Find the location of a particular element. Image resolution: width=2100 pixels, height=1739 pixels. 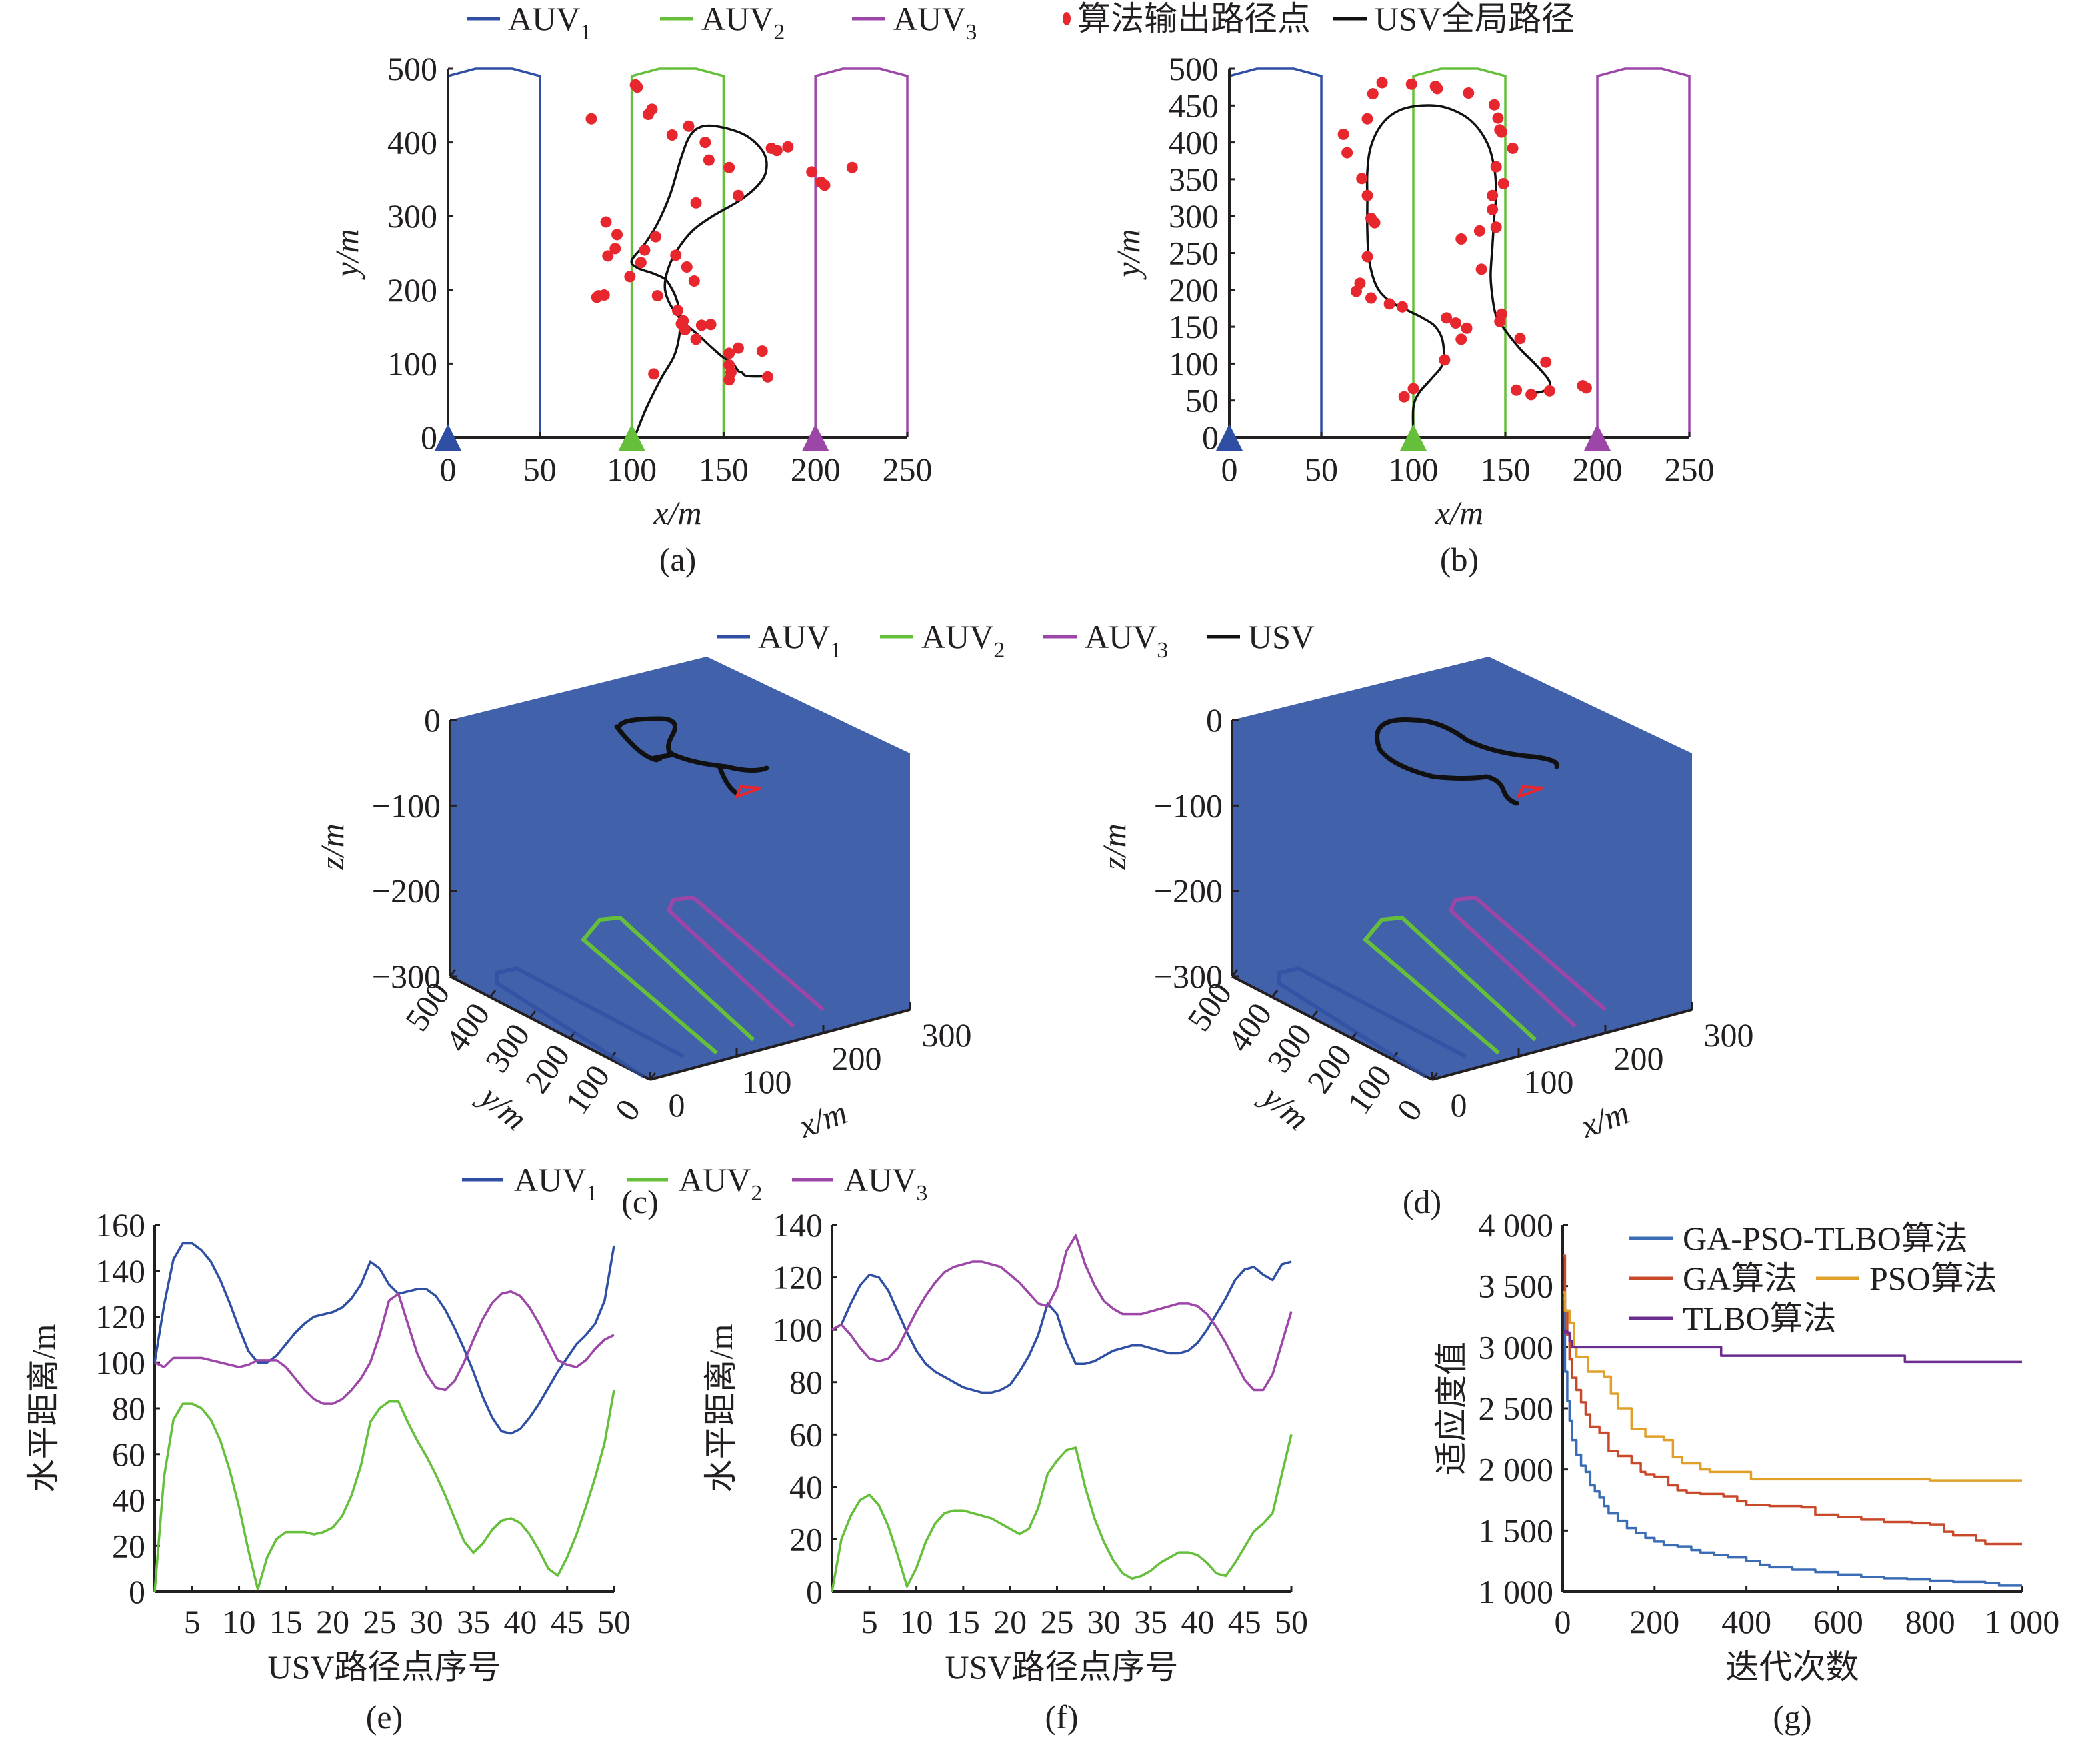

legend-distance: AUV1 AUV2 AUV3 is located at coordinates (694, 1183).